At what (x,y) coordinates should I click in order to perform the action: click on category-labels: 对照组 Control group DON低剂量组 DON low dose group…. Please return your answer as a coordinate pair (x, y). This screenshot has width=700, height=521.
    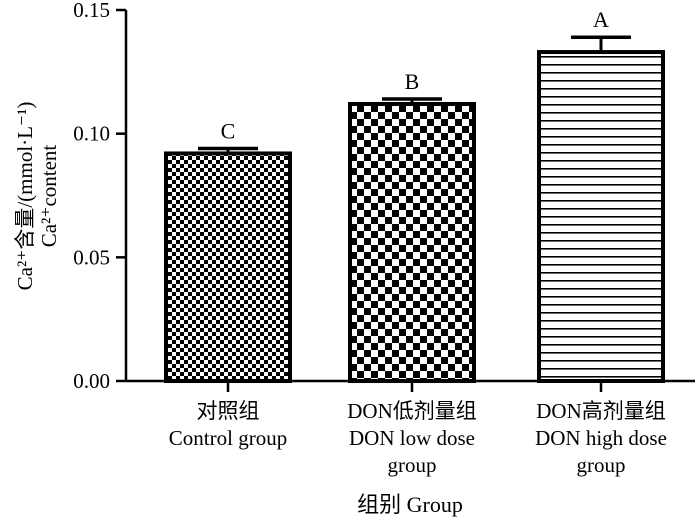
    Looking at the image, I should click on (418, 438).